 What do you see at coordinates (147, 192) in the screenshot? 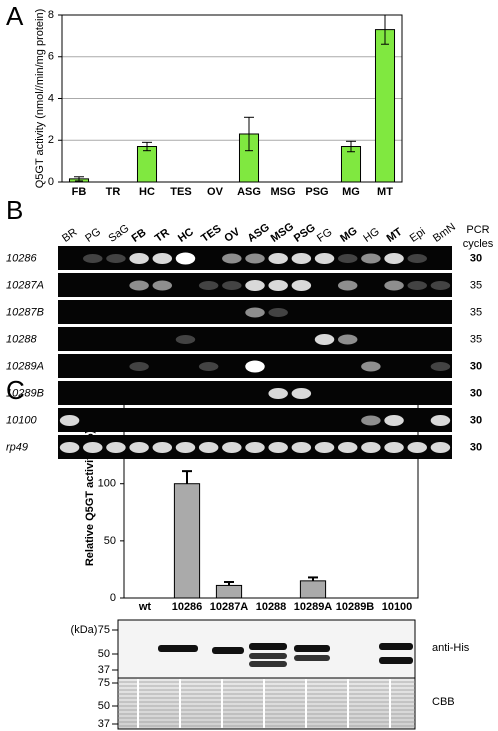
I see `x-tick-label: HC` at bounding box center [147, 192].